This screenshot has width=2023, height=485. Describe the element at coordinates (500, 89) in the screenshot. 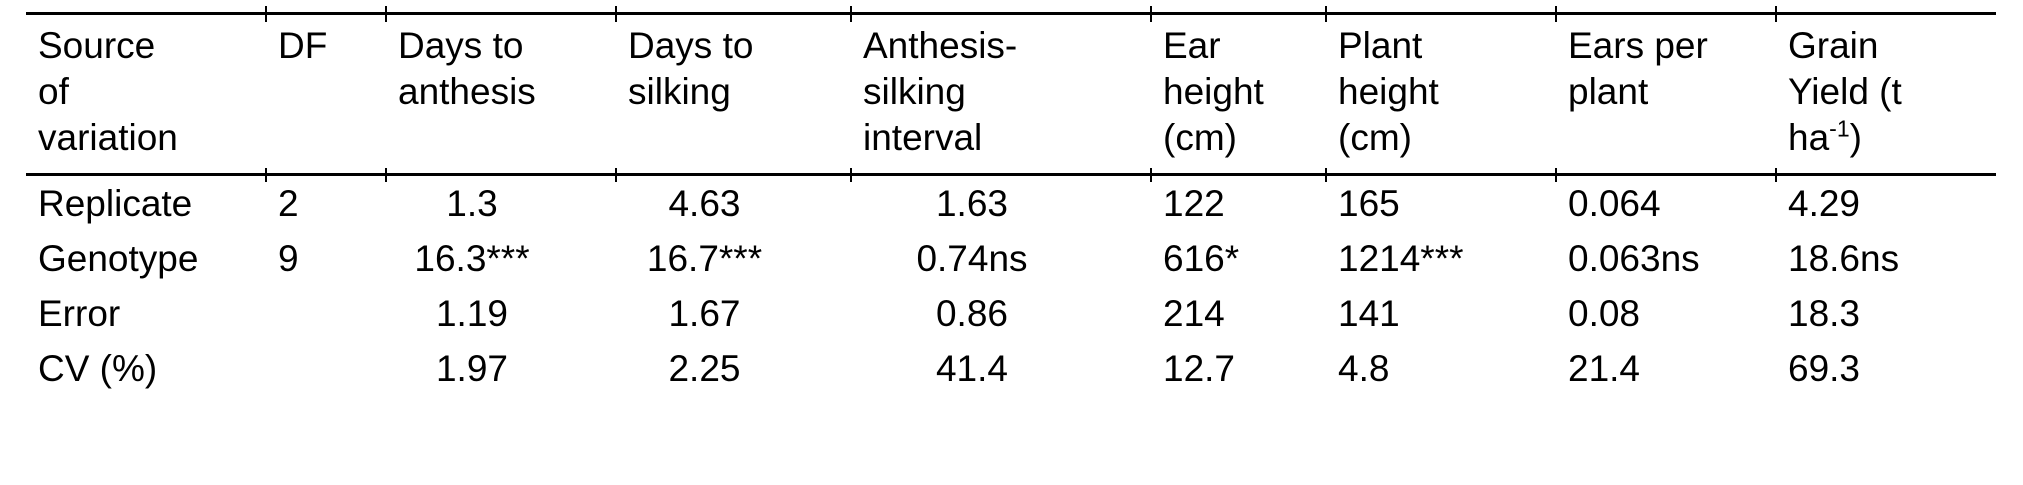

I see `col-header-days-to-anthesis: Days to anthesis` at that location.